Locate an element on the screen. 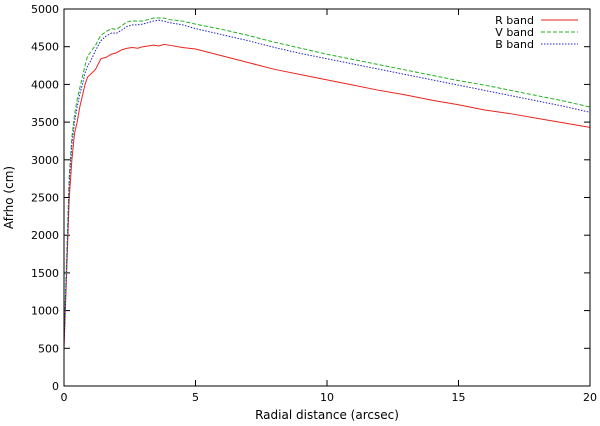 The width and height of the screenshot is (600, 426). x-tick-label: 15 is located at coordinates (459, 397).